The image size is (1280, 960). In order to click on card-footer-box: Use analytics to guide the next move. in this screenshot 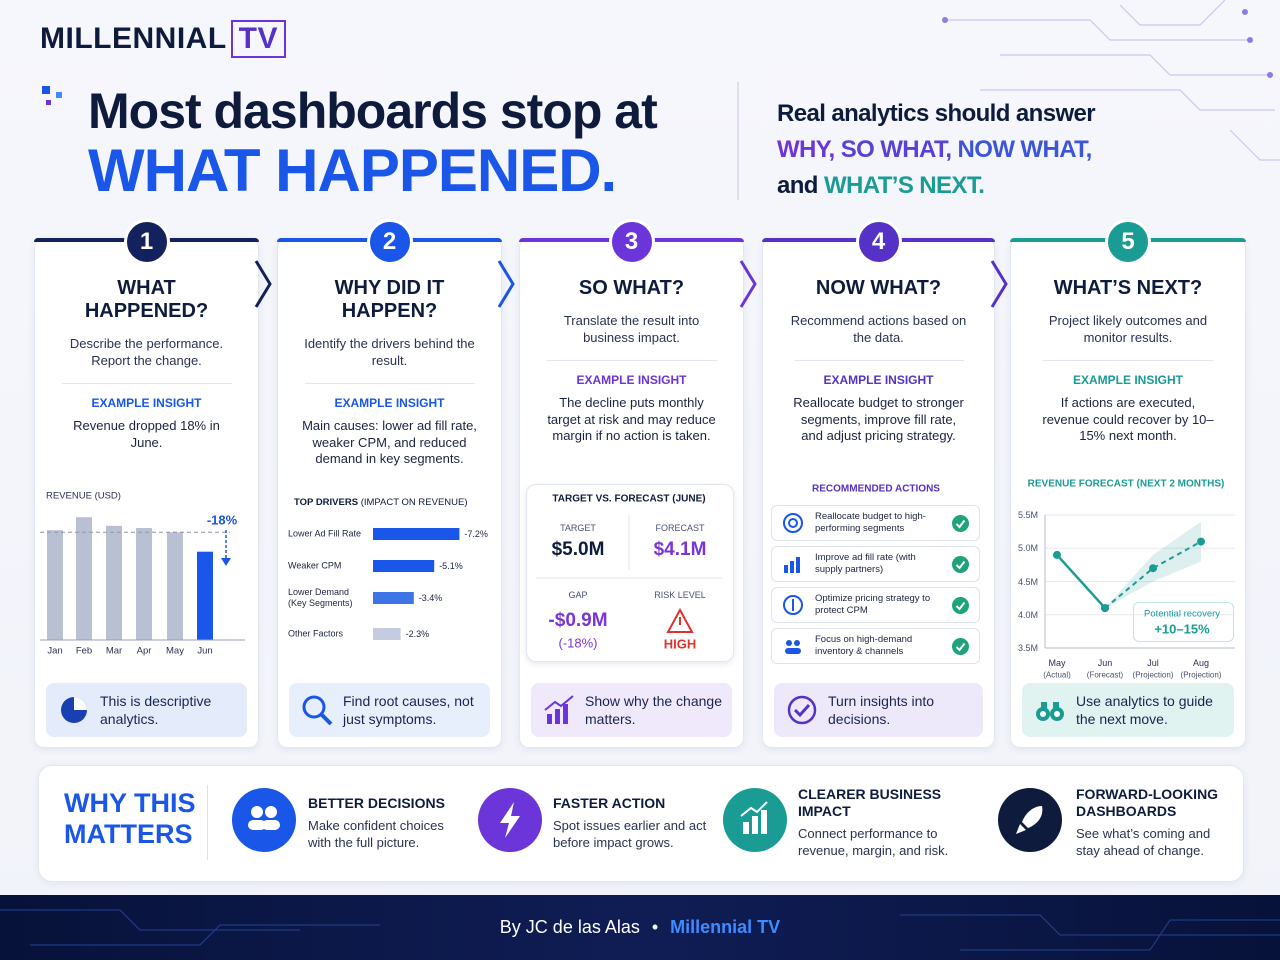, I will do `click(1128, 710)`.